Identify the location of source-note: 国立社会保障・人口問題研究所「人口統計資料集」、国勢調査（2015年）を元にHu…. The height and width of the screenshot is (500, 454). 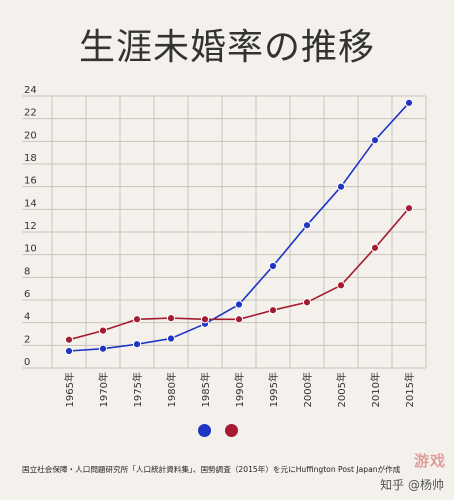
(211, 469).